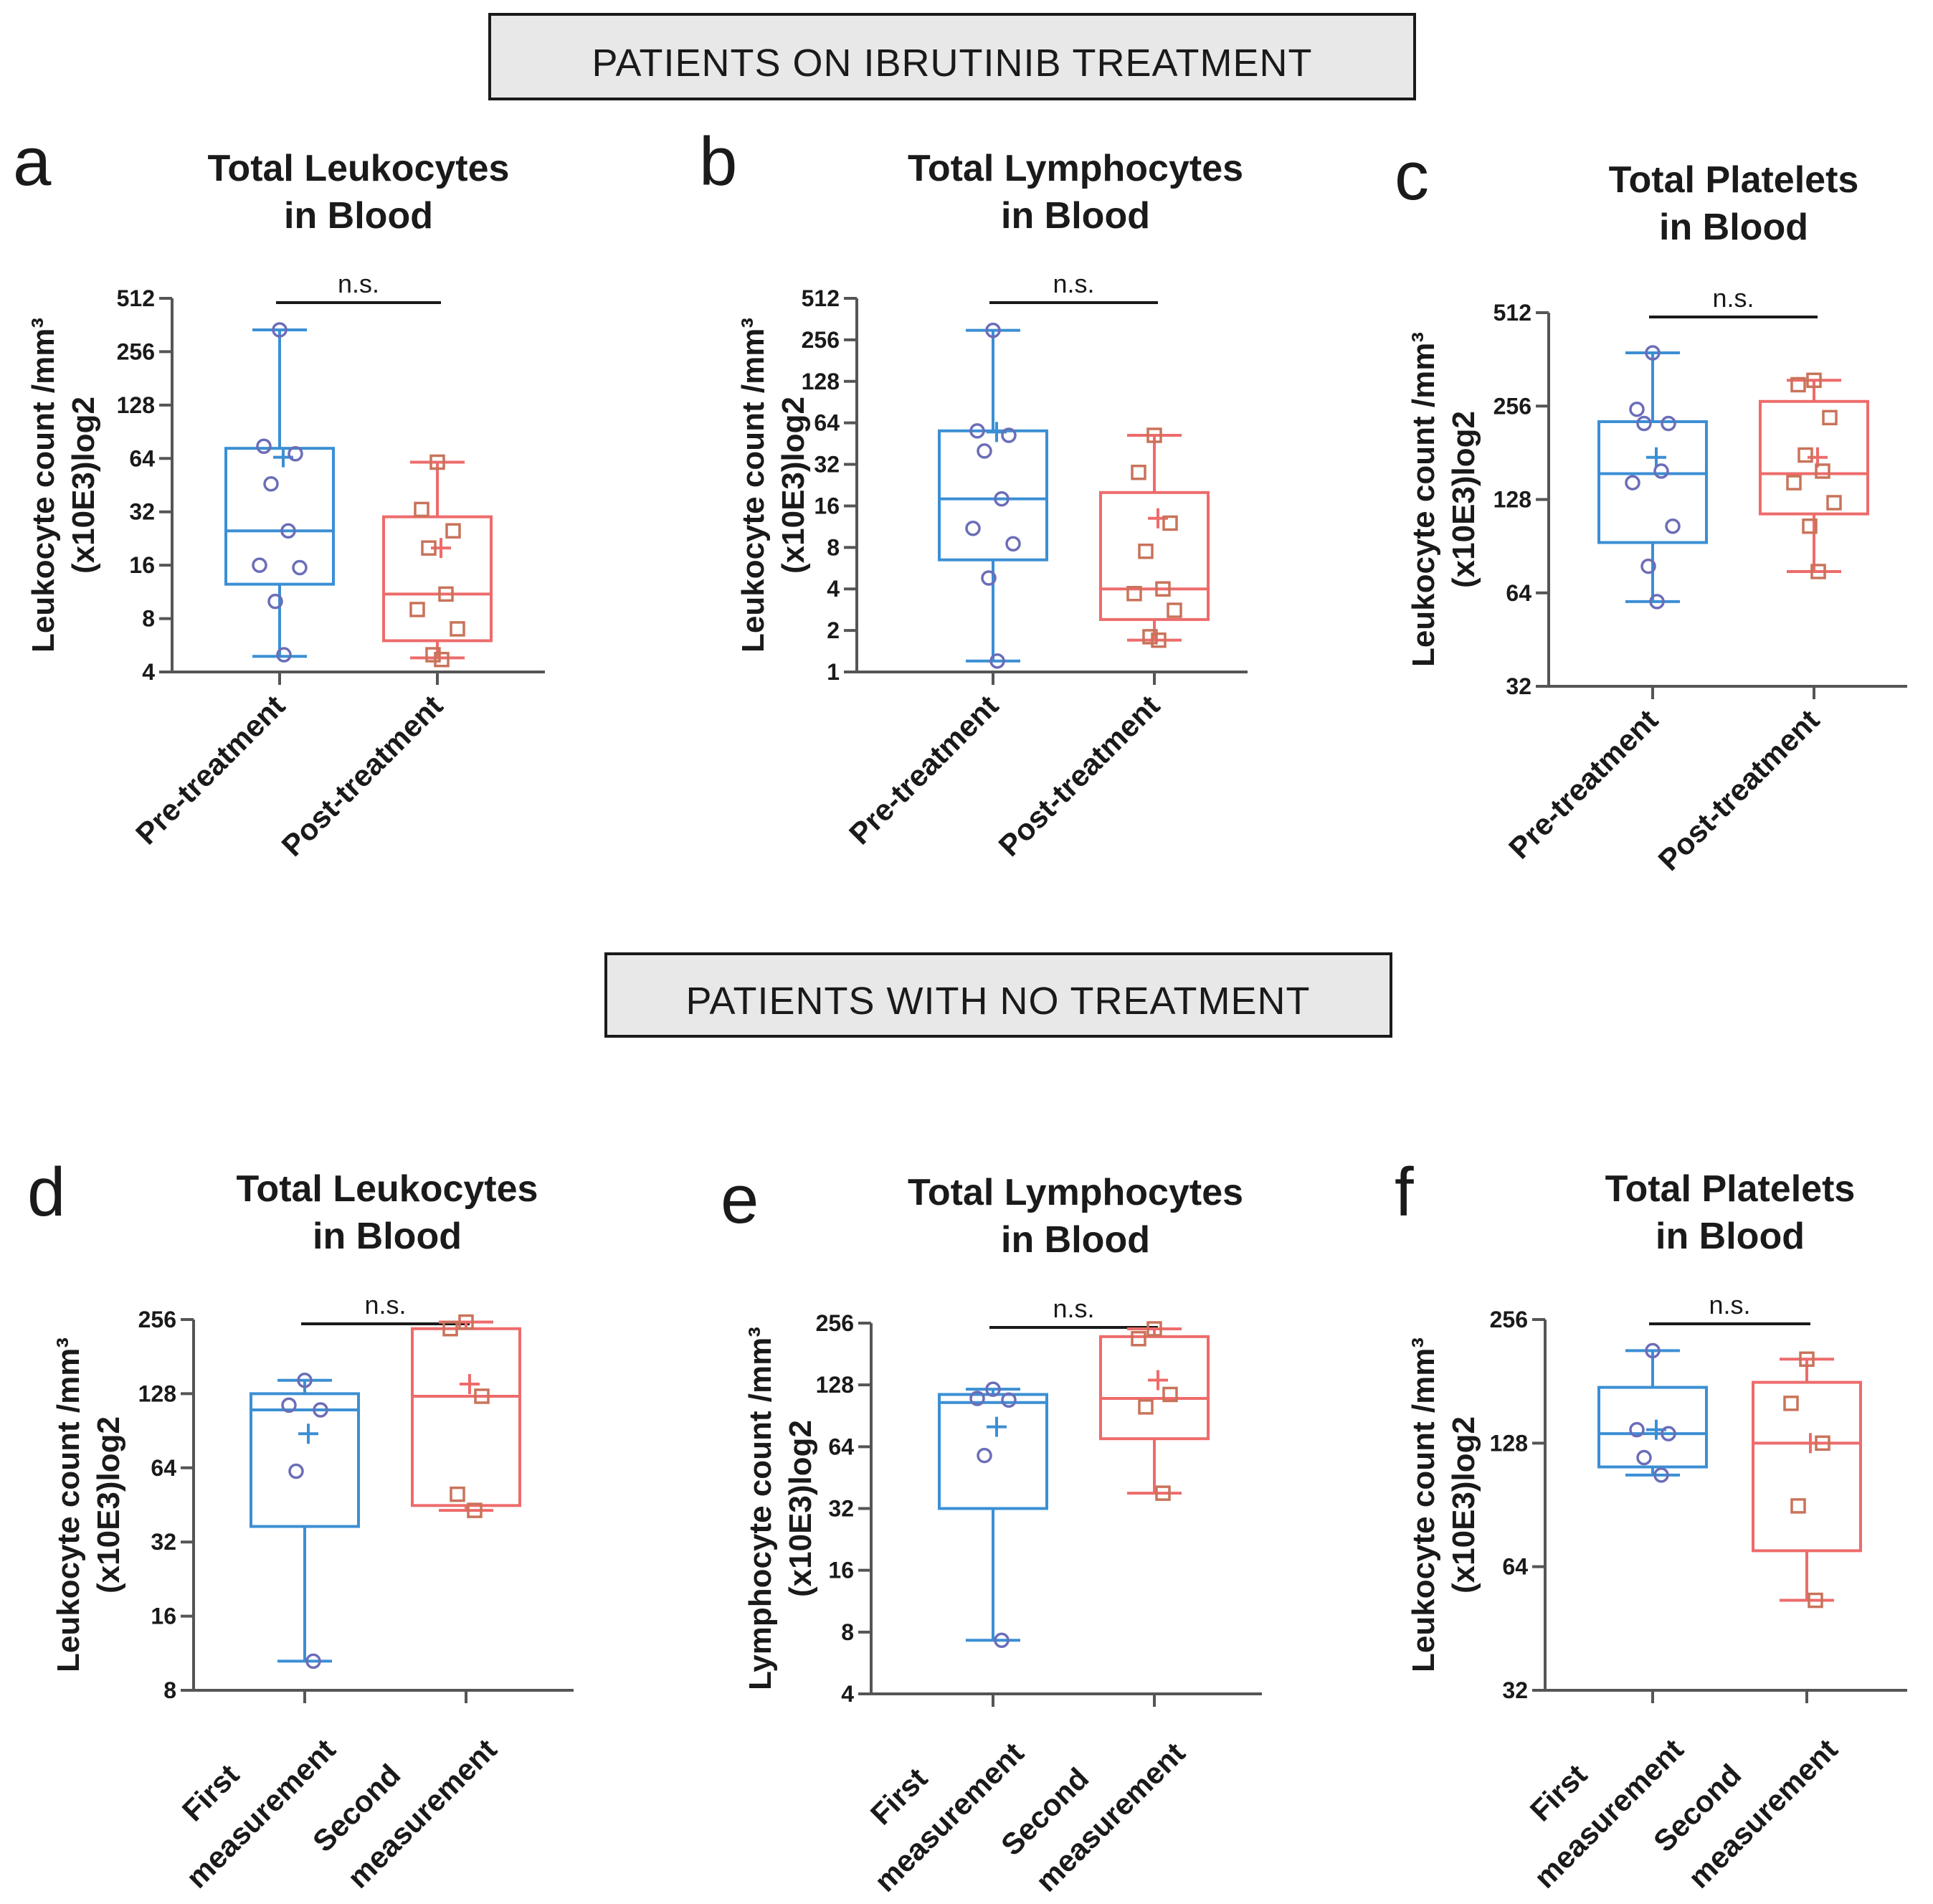  What do you see at coordinates (1404, 1192) in the screenshot?
I see `panel-letter: f` at bounding box center [1404, 1192].